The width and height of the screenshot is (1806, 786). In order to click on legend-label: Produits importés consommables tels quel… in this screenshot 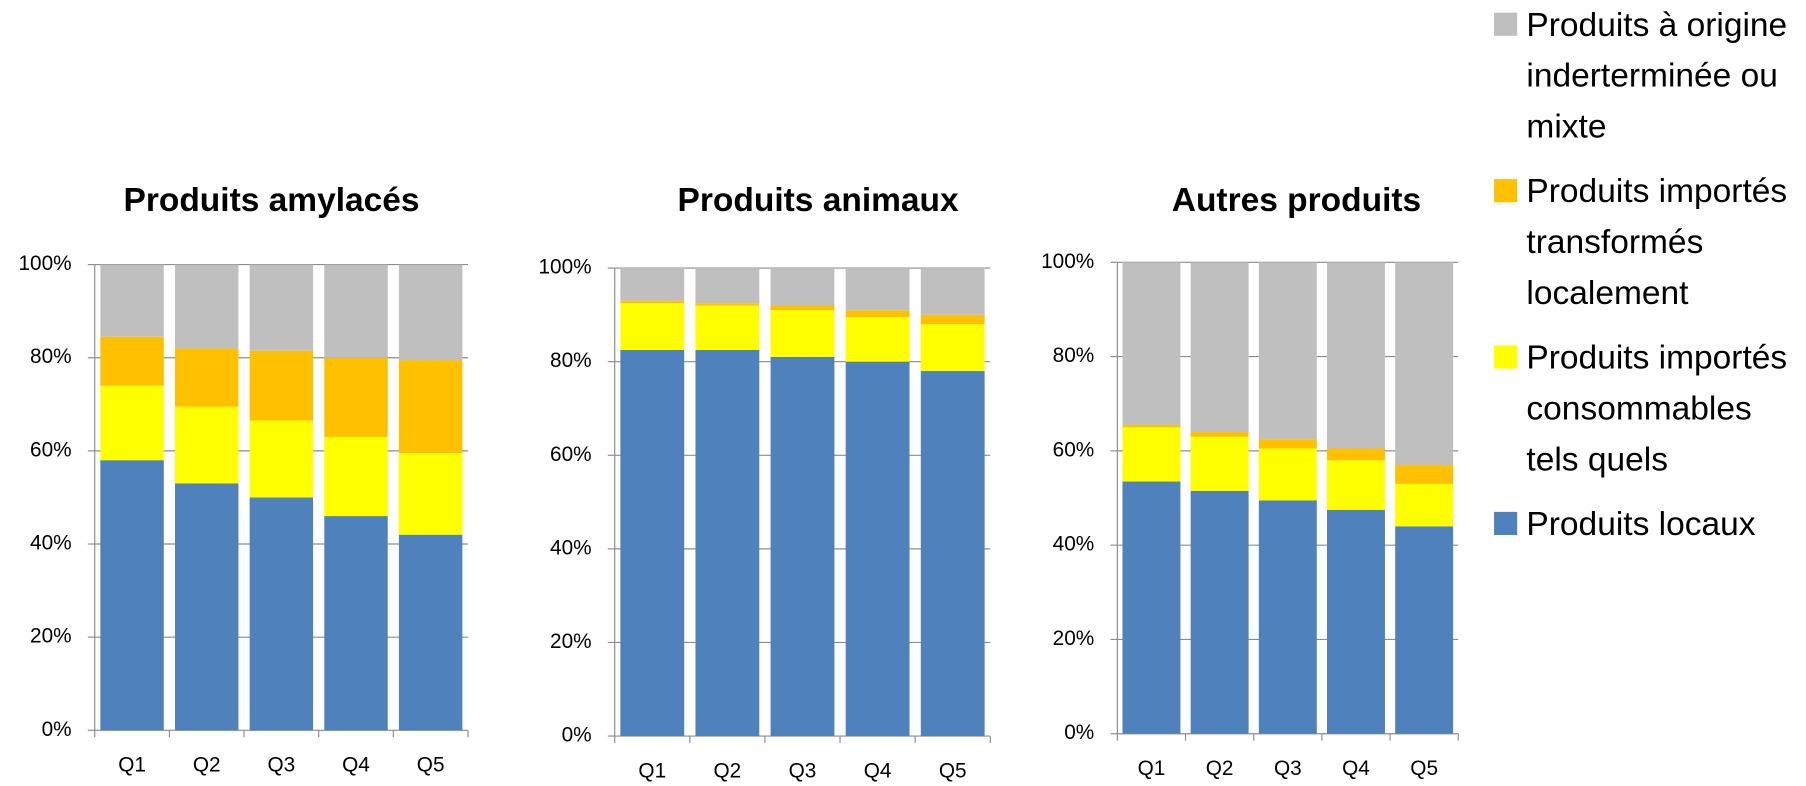, I will do `click(1657, 409)`.